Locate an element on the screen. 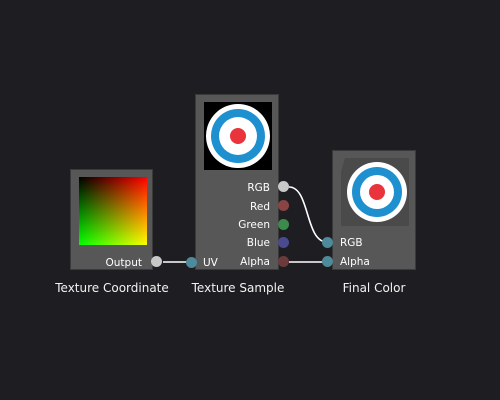 This screenshot has height=400, width=500. texture-sample-caption: Texture Sample is located at coordinates (238, 288).